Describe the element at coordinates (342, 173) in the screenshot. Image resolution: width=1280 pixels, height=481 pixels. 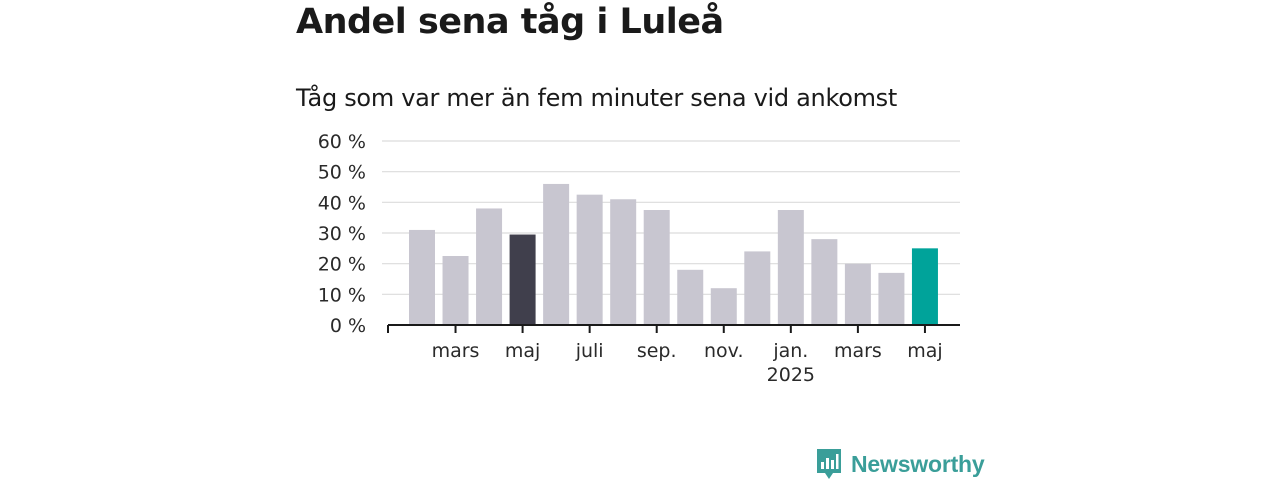
I see `y-tick-label: 50 %` at that location.